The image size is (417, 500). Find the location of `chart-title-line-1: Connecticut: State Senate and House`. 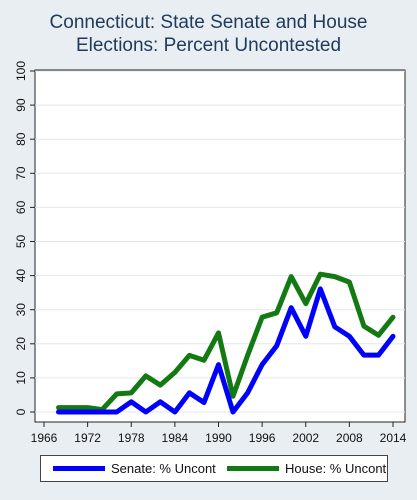

chart-title-line-1: Connecticut: State Senate and House is located at coordinates (208, 22).